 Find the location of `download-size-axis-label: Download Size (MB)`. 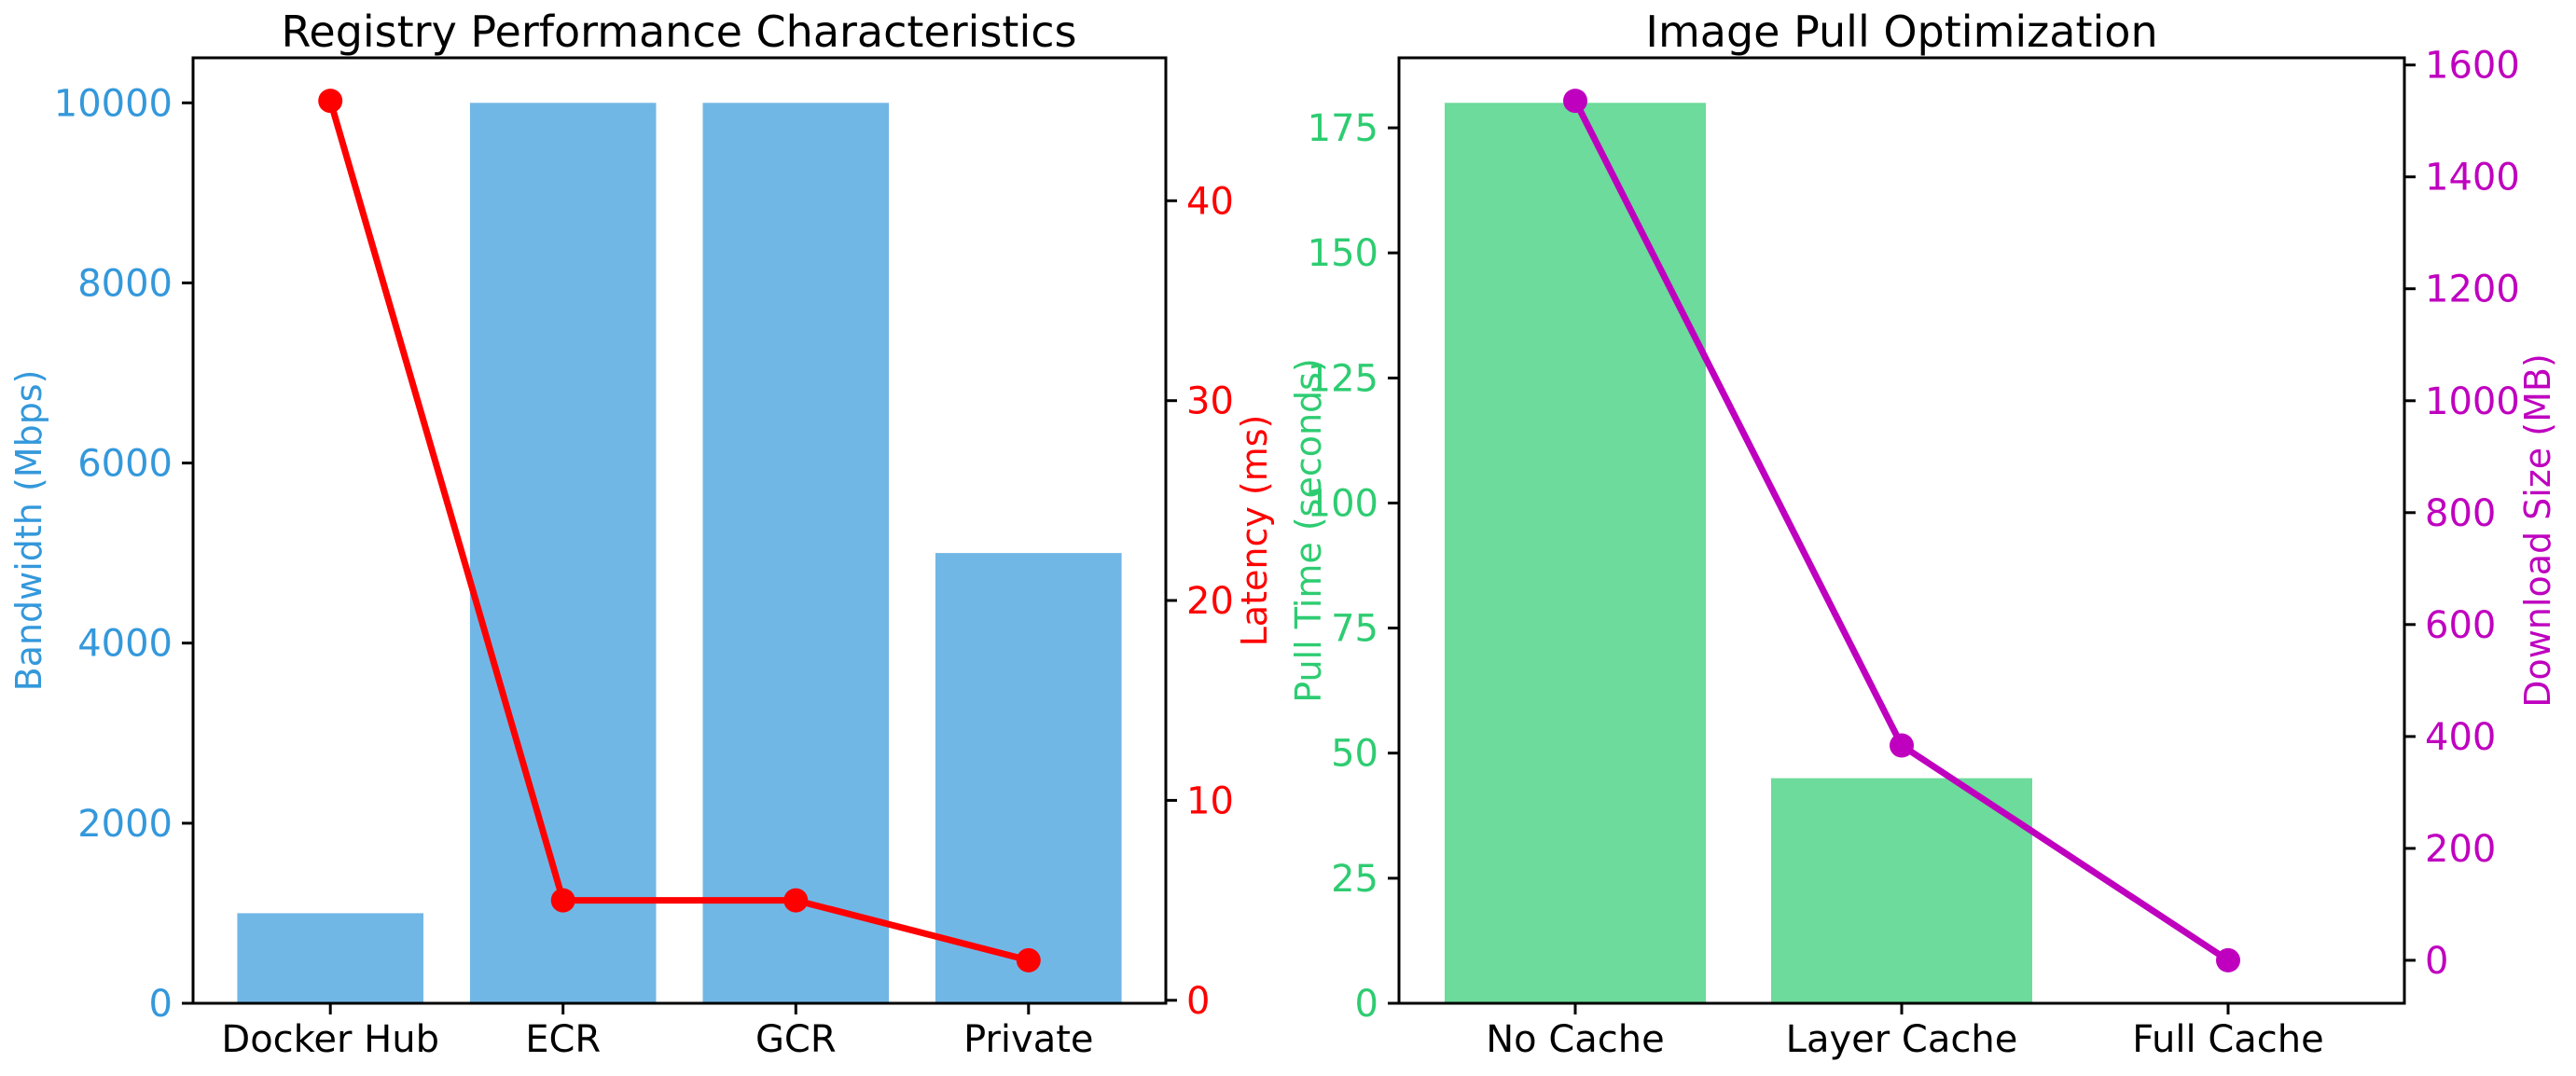

download-size-axis-label: Download Size (MB) is located at coordinates (2537, 531).